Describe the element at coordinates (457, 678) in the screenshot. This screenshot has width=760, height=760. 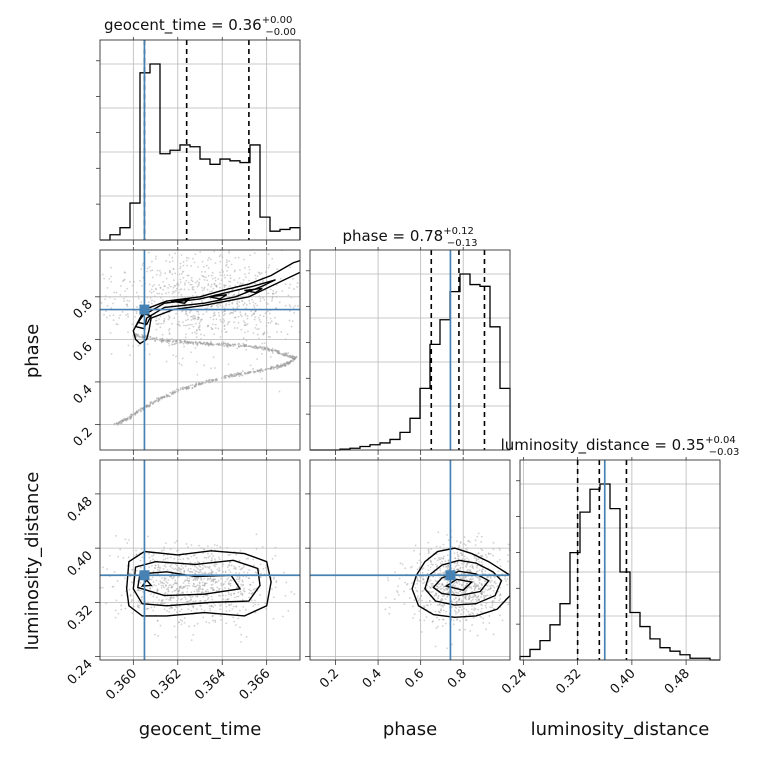
I see `x-tick-label: 0.8` at that location.